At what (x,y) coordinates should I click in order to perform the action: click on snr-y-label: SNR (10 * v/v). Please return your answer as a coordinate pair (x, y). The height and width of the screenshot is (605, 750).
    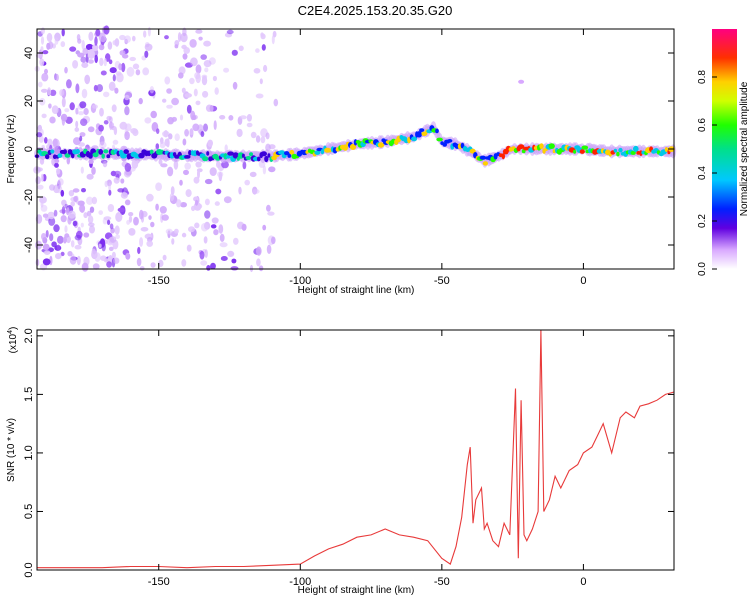
    Looking at the image, I should click on (11, 450).